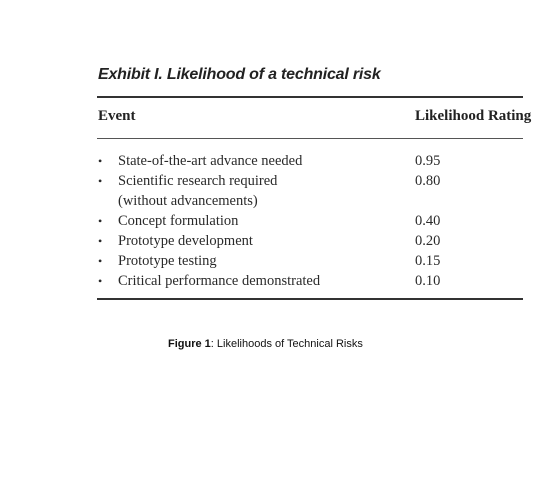 This screenshot has width=547, height=500. I want to click on rating-cell: 0.10, so click(428, 281).